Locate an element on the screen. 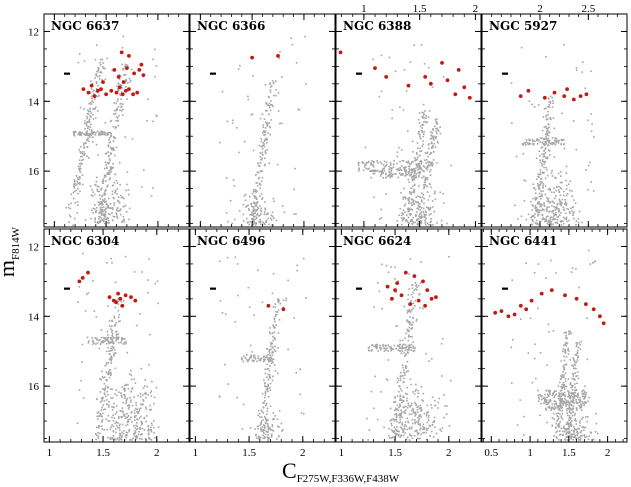  error-bar is located at coordinates (505, 288).